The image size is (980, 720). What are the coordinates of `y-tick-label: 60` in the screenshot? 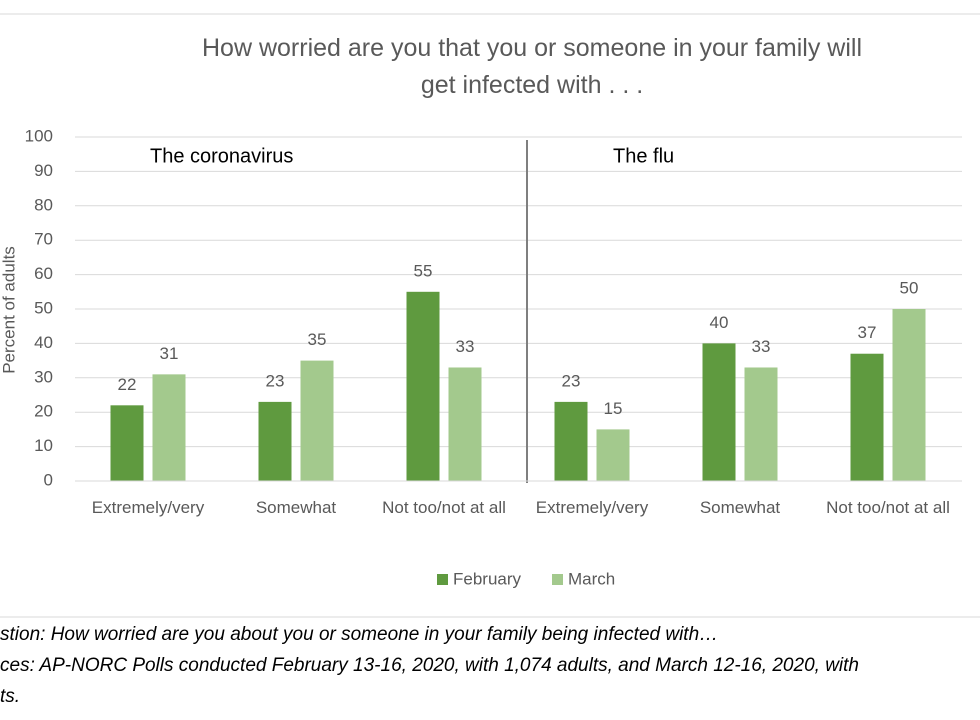 It's located at (43, 273).